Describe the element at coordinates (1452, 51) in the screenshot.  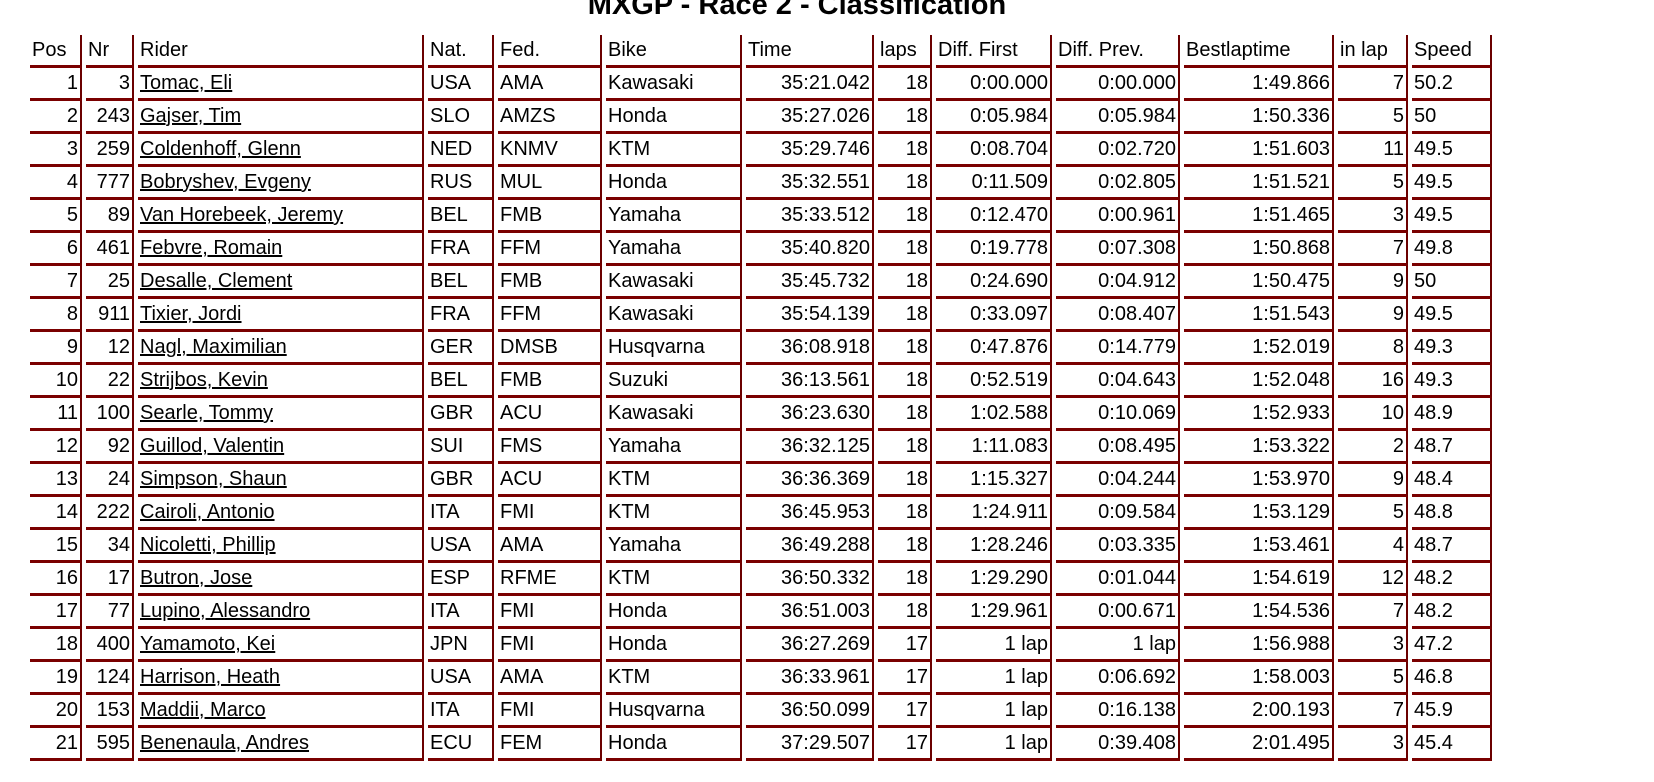
I see `col-header-speed: Speed` at that location.